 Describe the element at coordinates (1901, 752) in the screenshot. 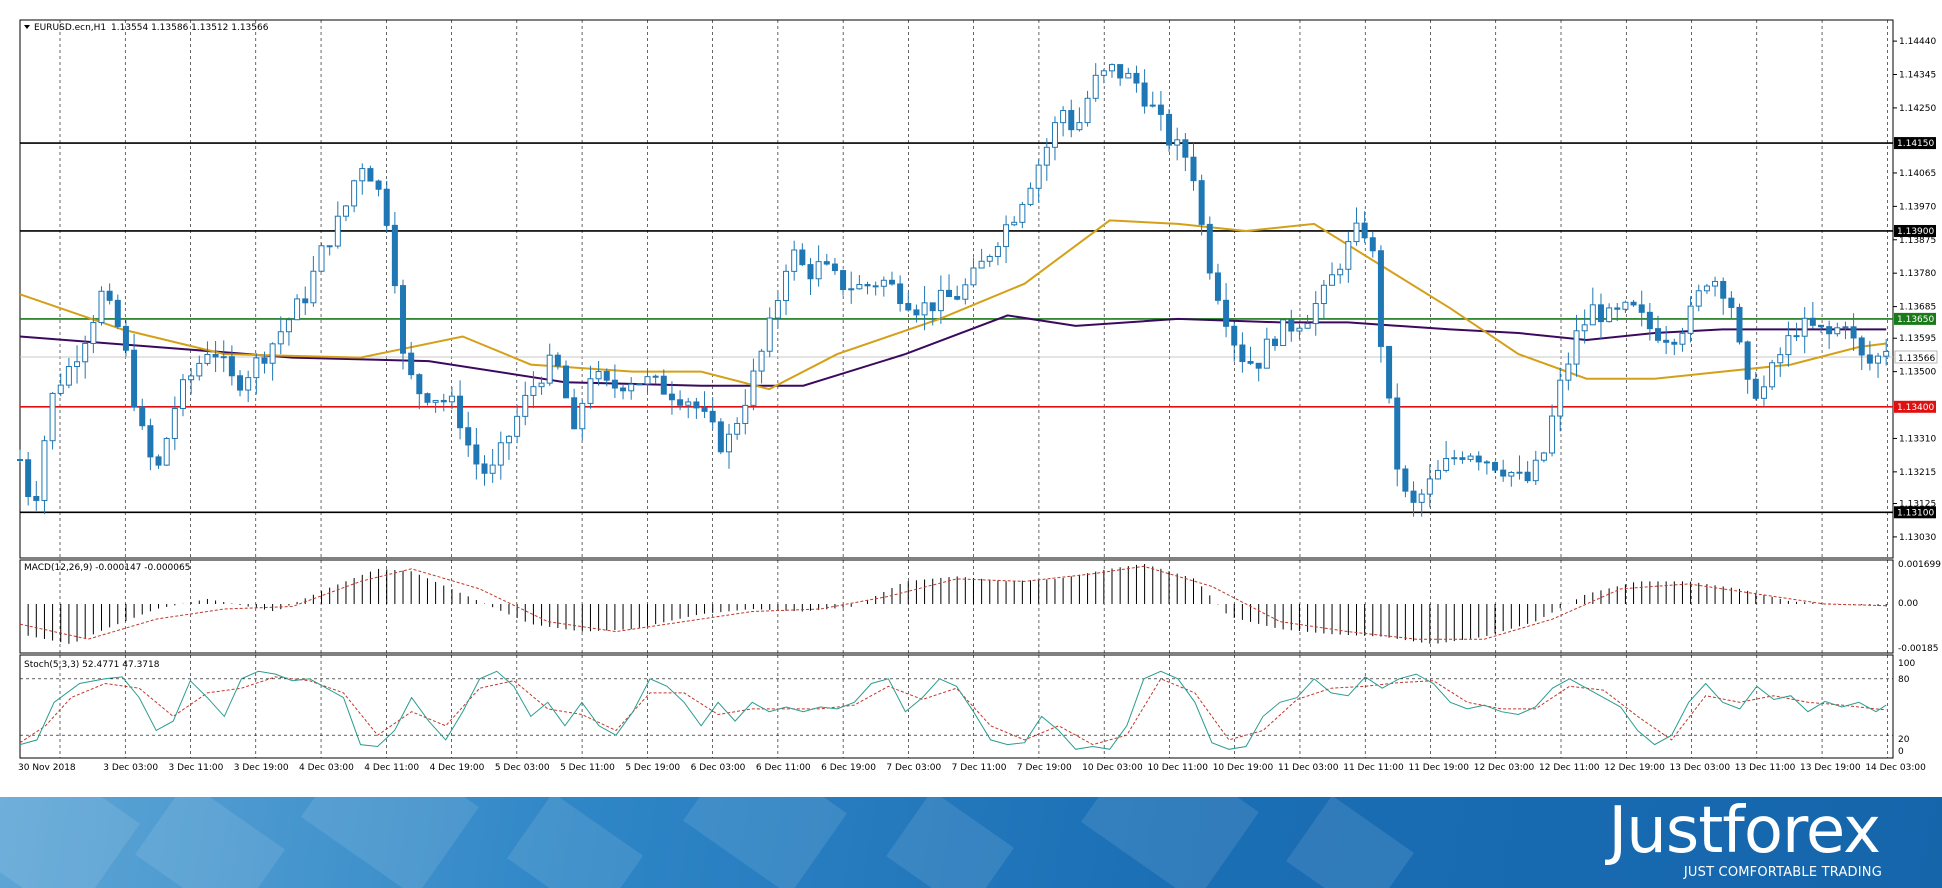

I see `stoch-axis-0: 0` at that location.